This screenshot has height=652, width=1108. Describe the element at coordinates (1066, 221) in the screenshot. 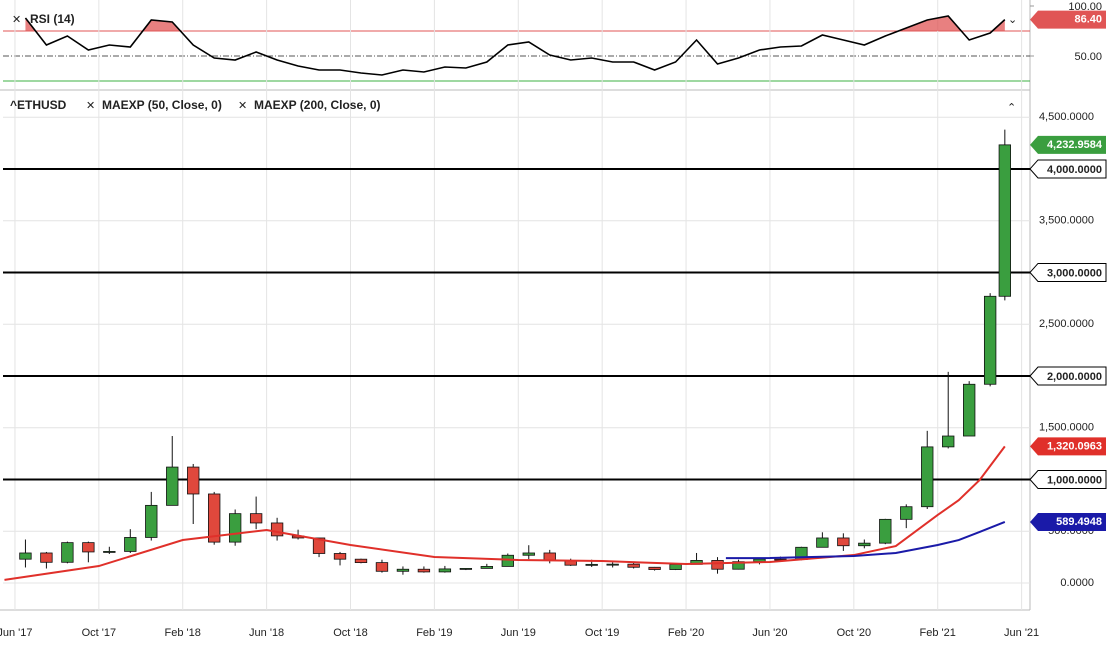

I see `y-tick-label: 3,500.0000` at that location.